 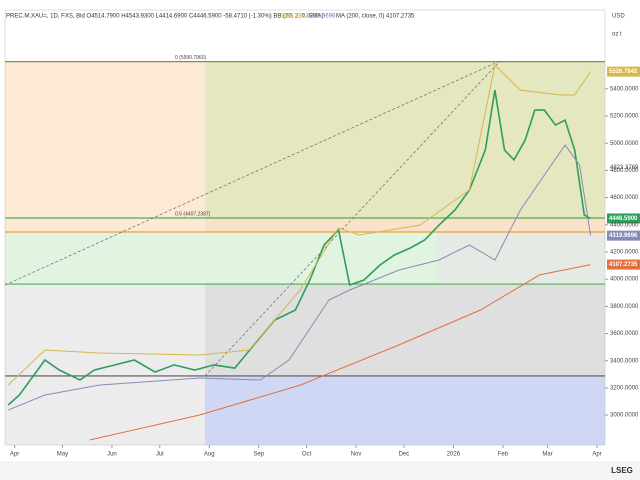 I want to click on y-tick-label: 4600.0000, so click(x=624, y=198).